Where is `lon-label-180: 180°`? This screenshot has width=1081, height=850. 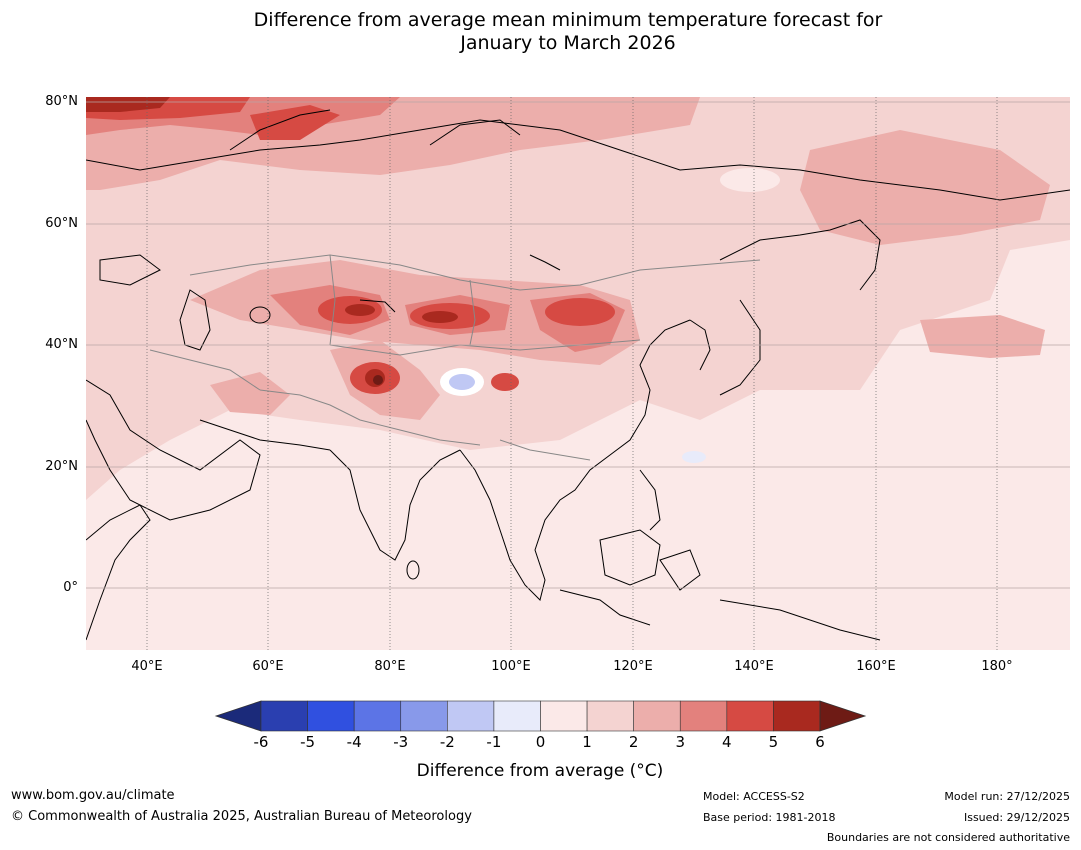
lon-label-180: 180° is located at coordinates (997, 666).